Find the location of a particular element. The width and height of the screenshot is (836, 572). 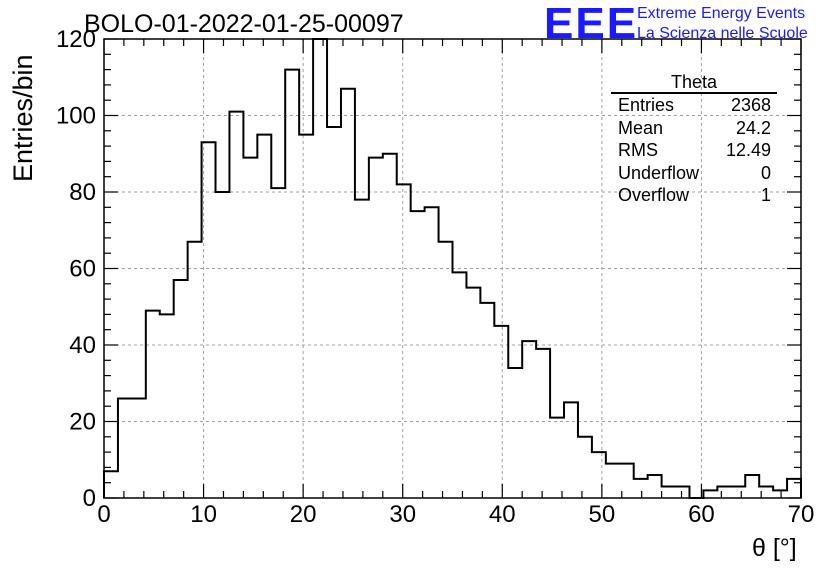

stats-box-title: Theta is located at coordinates (694, 83).